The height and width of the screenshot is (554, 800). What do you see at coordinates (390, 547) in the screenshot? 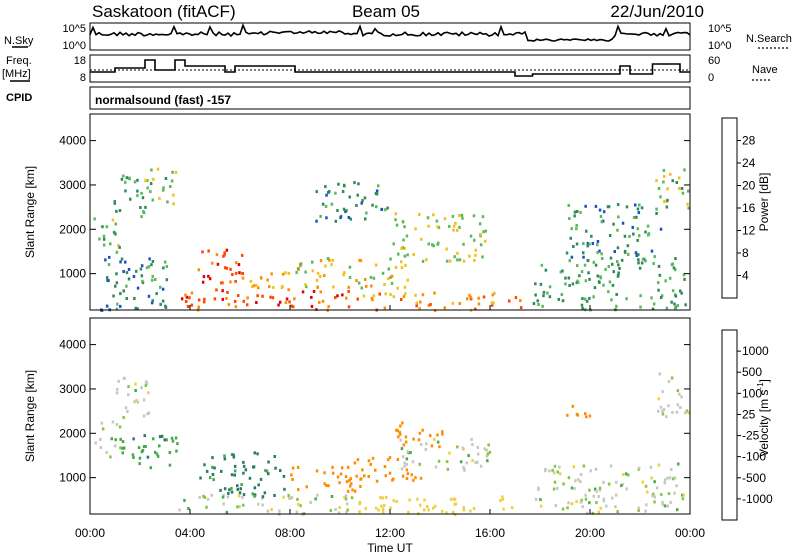
I see `x-axis-label: Time UT` at bounding box center [390, 547].